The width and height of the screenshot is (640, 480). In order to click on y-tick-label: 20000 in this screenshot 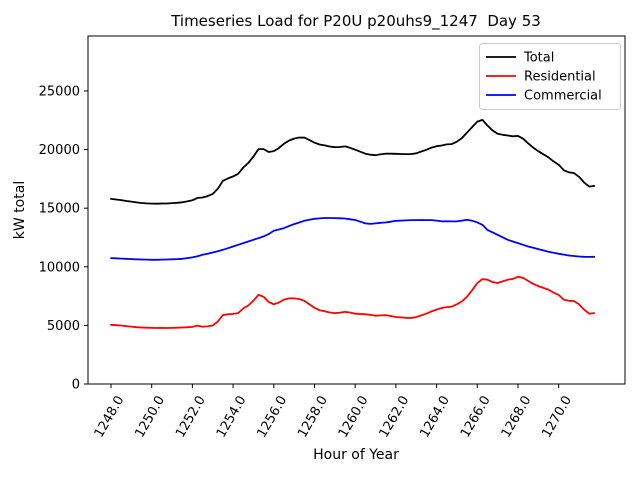, I will do `click(59, 150)`.